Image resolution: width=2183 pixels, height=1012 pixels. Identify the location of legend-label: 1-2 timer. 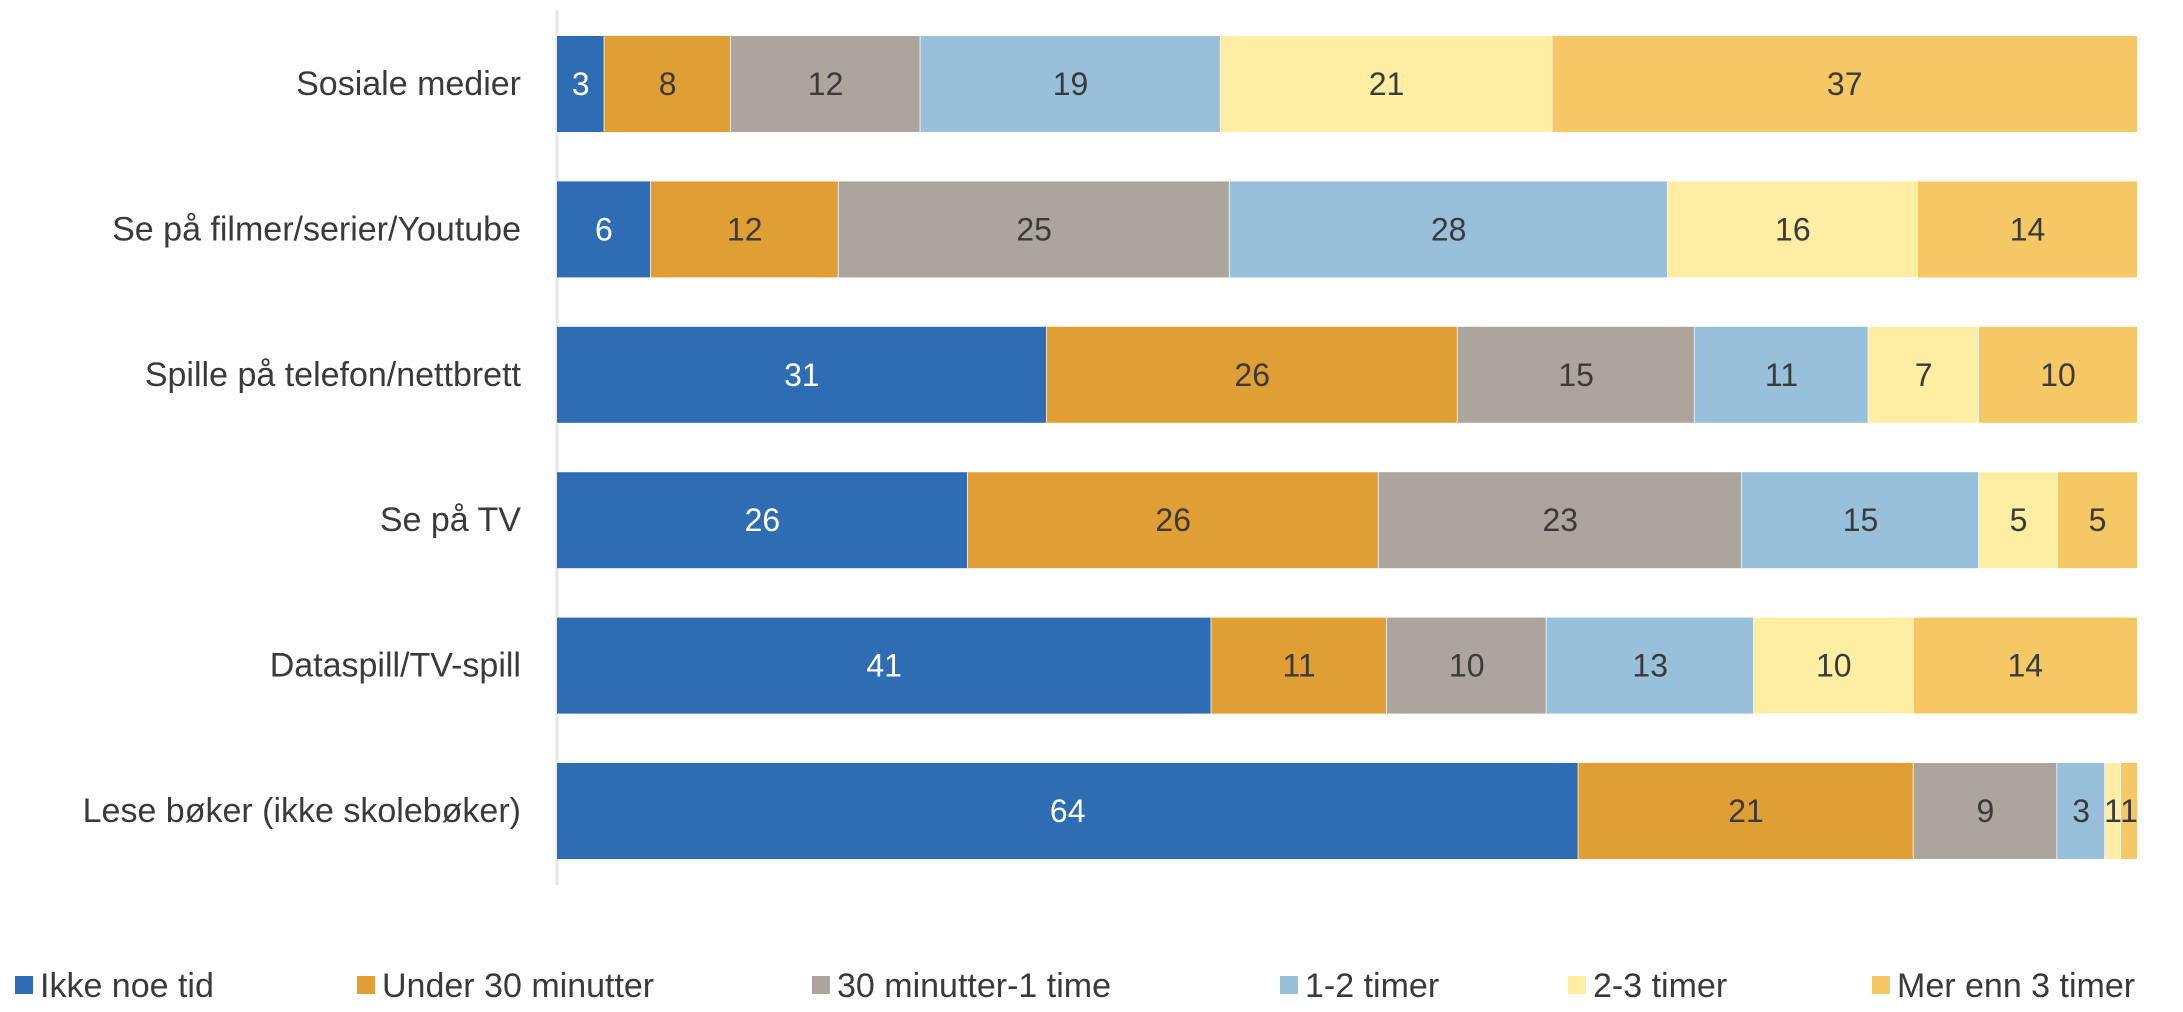
(1372, 986).